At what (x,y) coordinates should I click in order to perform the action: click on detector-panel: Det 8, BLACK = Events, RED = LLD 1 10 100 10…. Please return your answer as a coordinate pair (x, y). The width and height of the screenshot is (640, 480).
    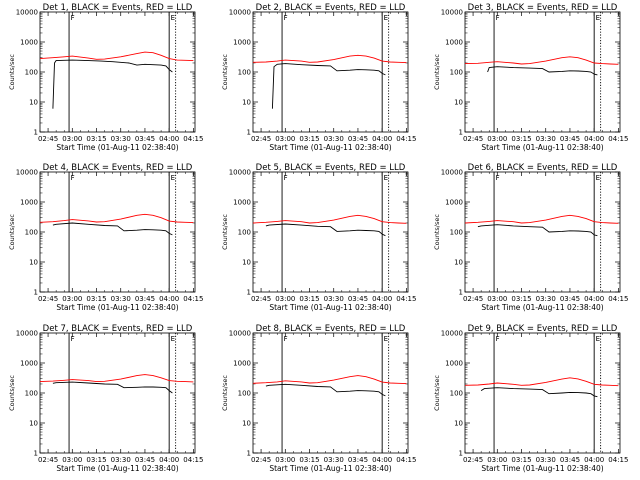
    Looking at the image, I should click on (318, 398).